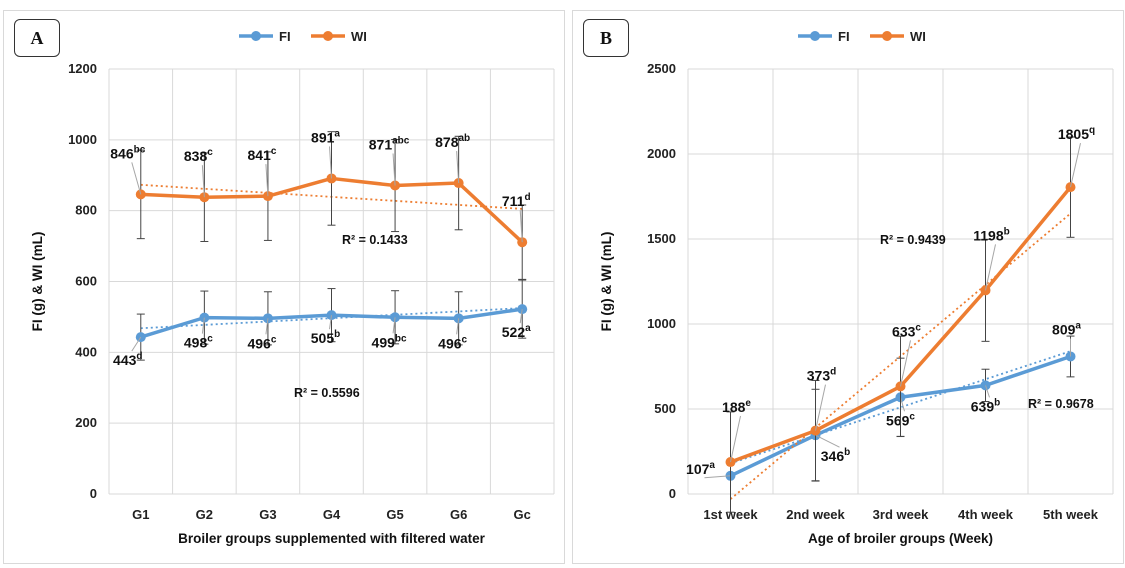 The width and height of the screenshot is (1125, 568). What do you see at coordinates (900, 419) in the screenshot?
I see `data-label-fi: 569c` at bounding box center [900, 419].